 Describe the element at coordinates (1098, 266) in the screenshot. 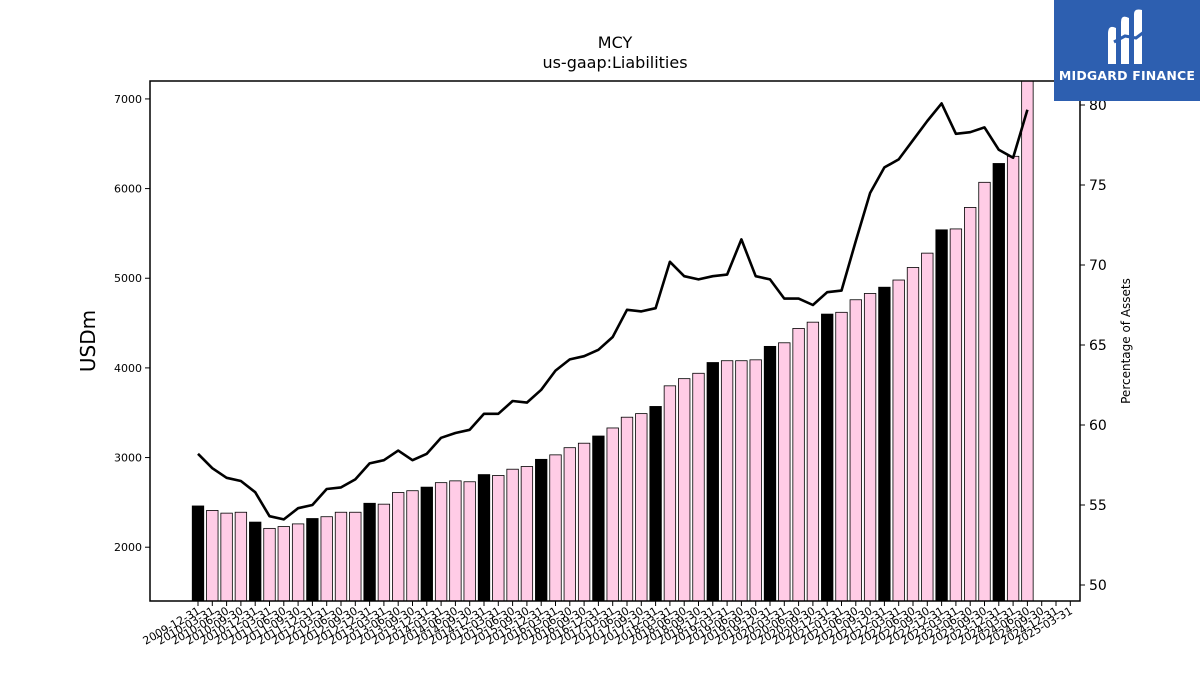

I see `y2-tick-label: 70` at that location.